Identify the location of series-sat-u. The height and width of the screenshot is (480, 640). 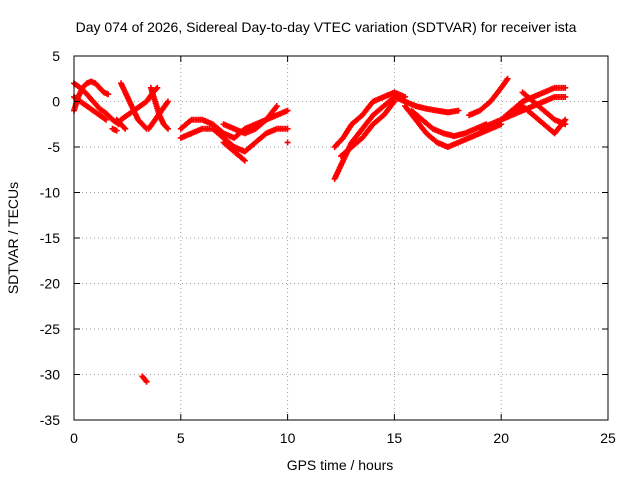
(488, 97).